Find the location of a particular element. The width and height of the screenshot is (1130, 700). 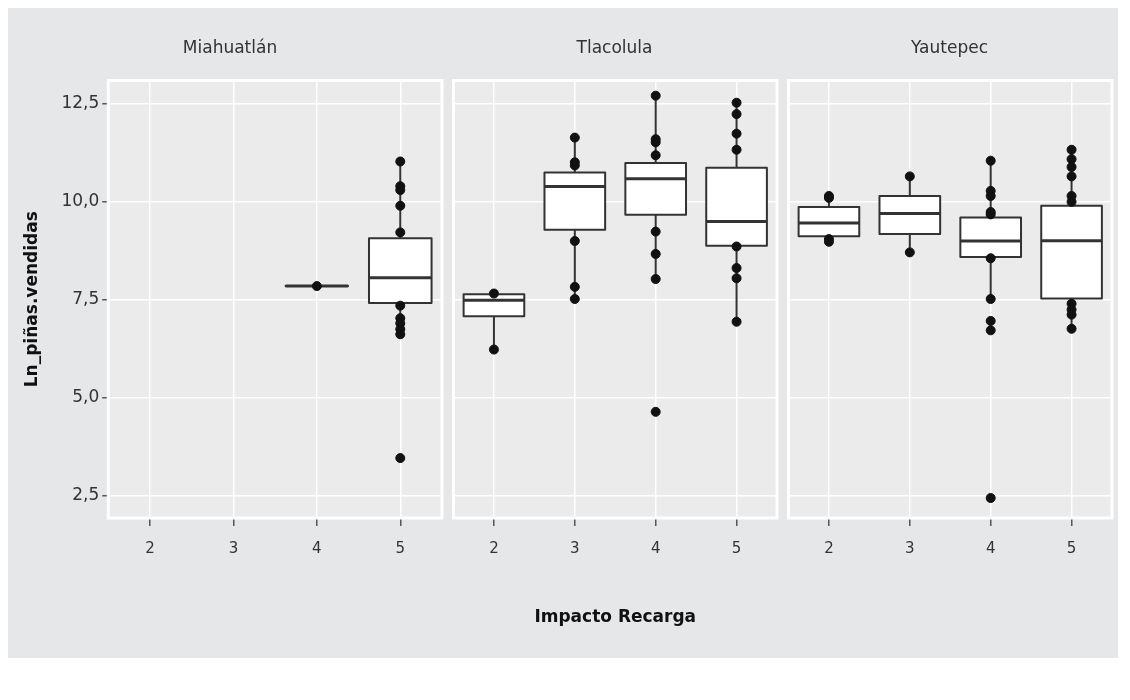

chart-title: Yautepec is located at coordinates (949, 46).